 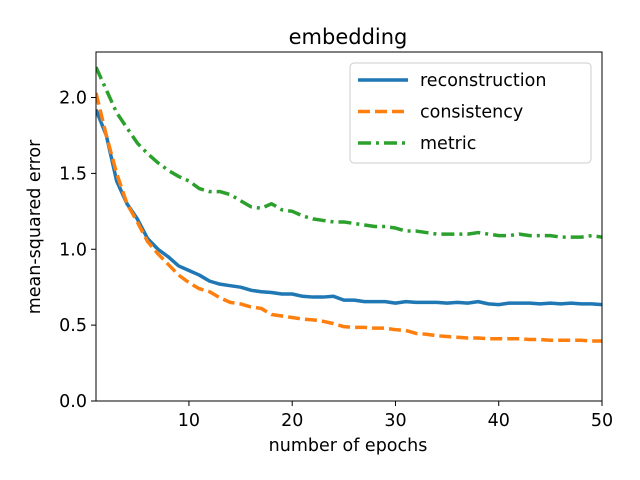 I want to click on x-tick-label: 30, so click(x=395, y=421).